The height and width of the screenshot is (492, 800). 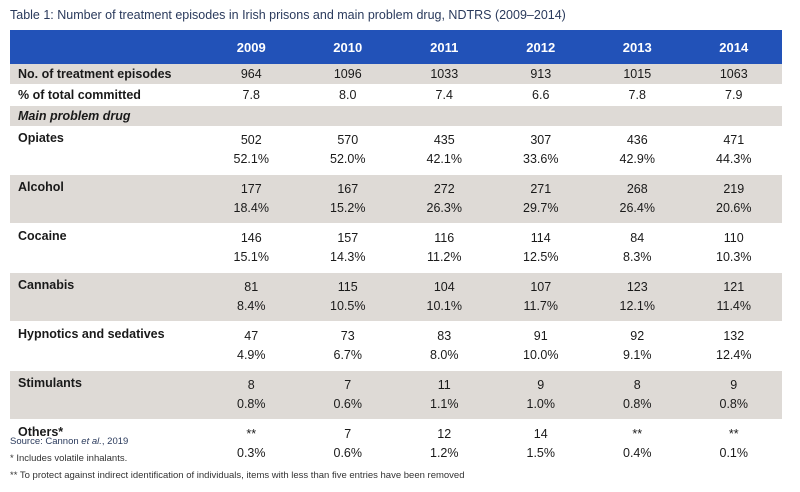 I want to click on episode-percent: 52.1%, so click(x=251, y=159).